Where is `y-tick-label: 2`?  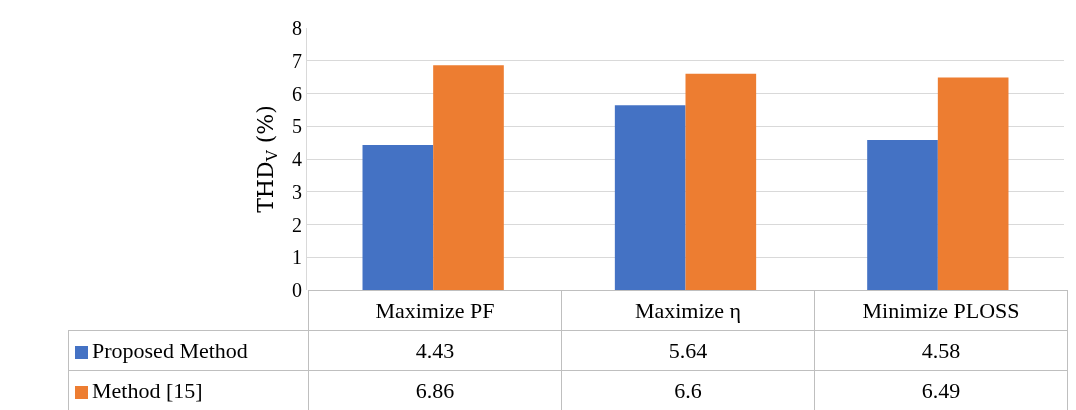 y-tick-label: 2 is located at coordinates (297, 224).